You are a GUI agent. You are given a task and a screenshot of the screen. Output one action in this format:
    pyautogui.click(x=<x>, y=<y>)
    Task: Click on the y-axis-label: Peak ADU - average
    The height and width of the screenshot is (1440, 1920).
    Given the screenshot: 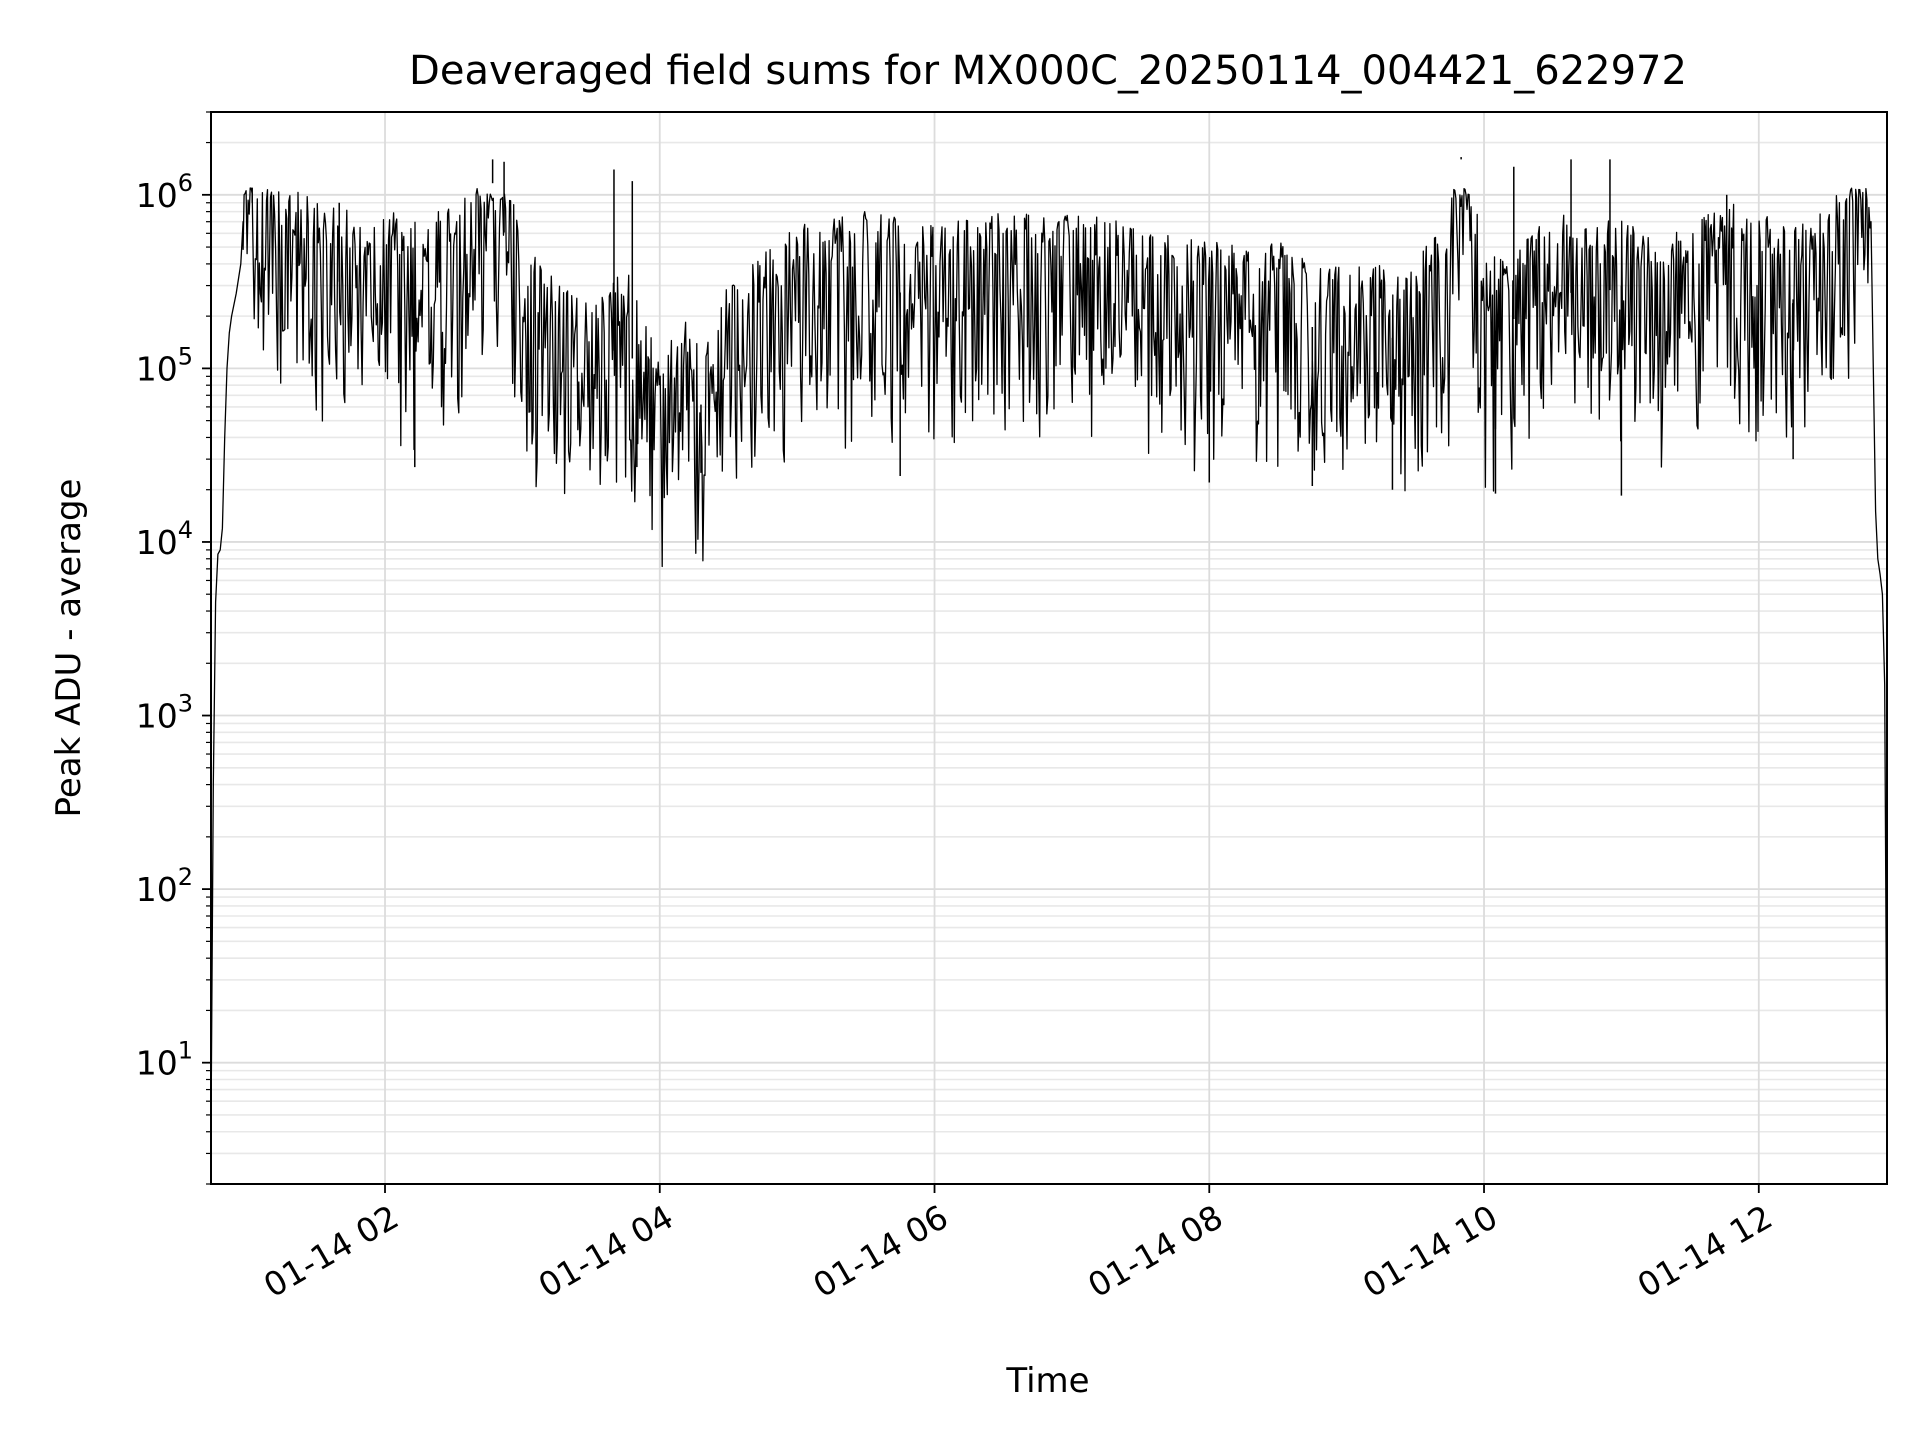 What is the action you would take?
    pyautogui.click(x=69, y=648)
    